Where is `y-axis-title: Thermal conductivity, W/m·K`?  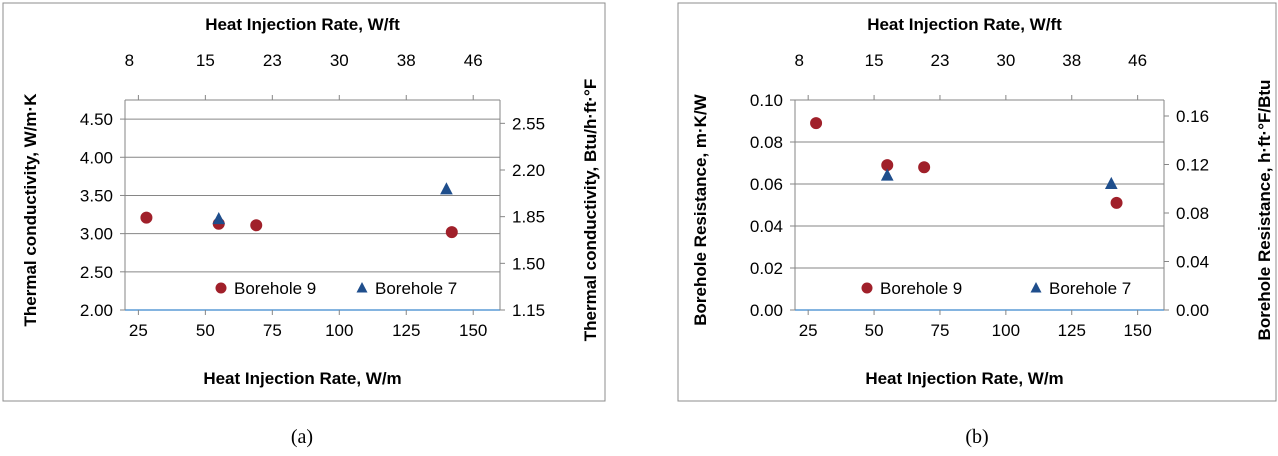 y-axis-title: Thermal conductivity, W/m·K is located at coordinates (30, 210).